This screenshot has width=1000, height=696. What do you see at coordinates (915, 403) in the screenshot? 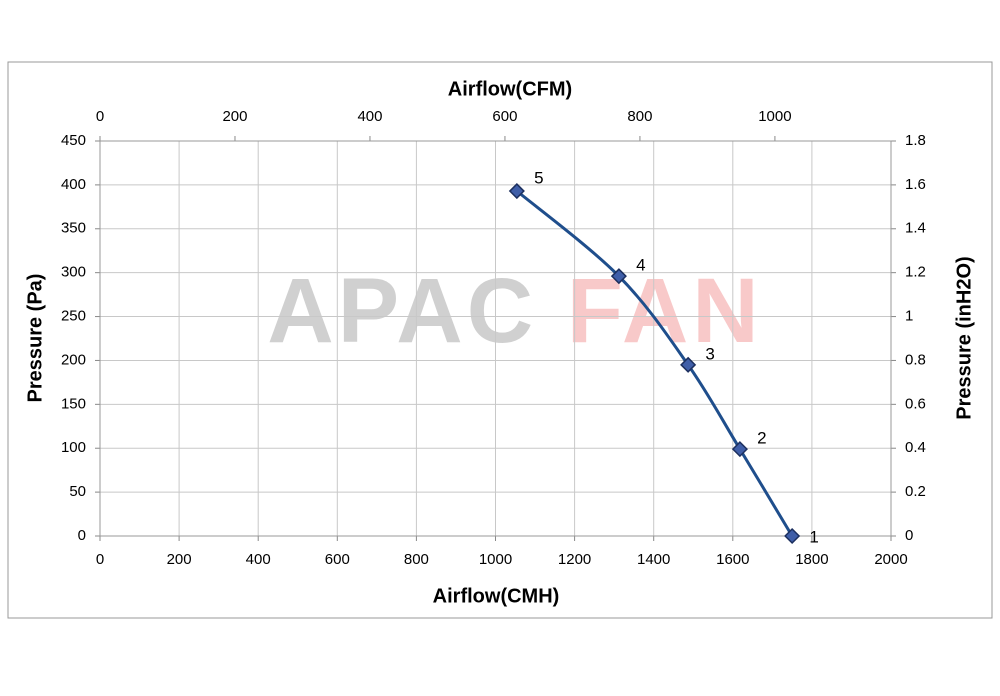
I see `y2-tick-label: 0.6` at bounding box center [915, 403].